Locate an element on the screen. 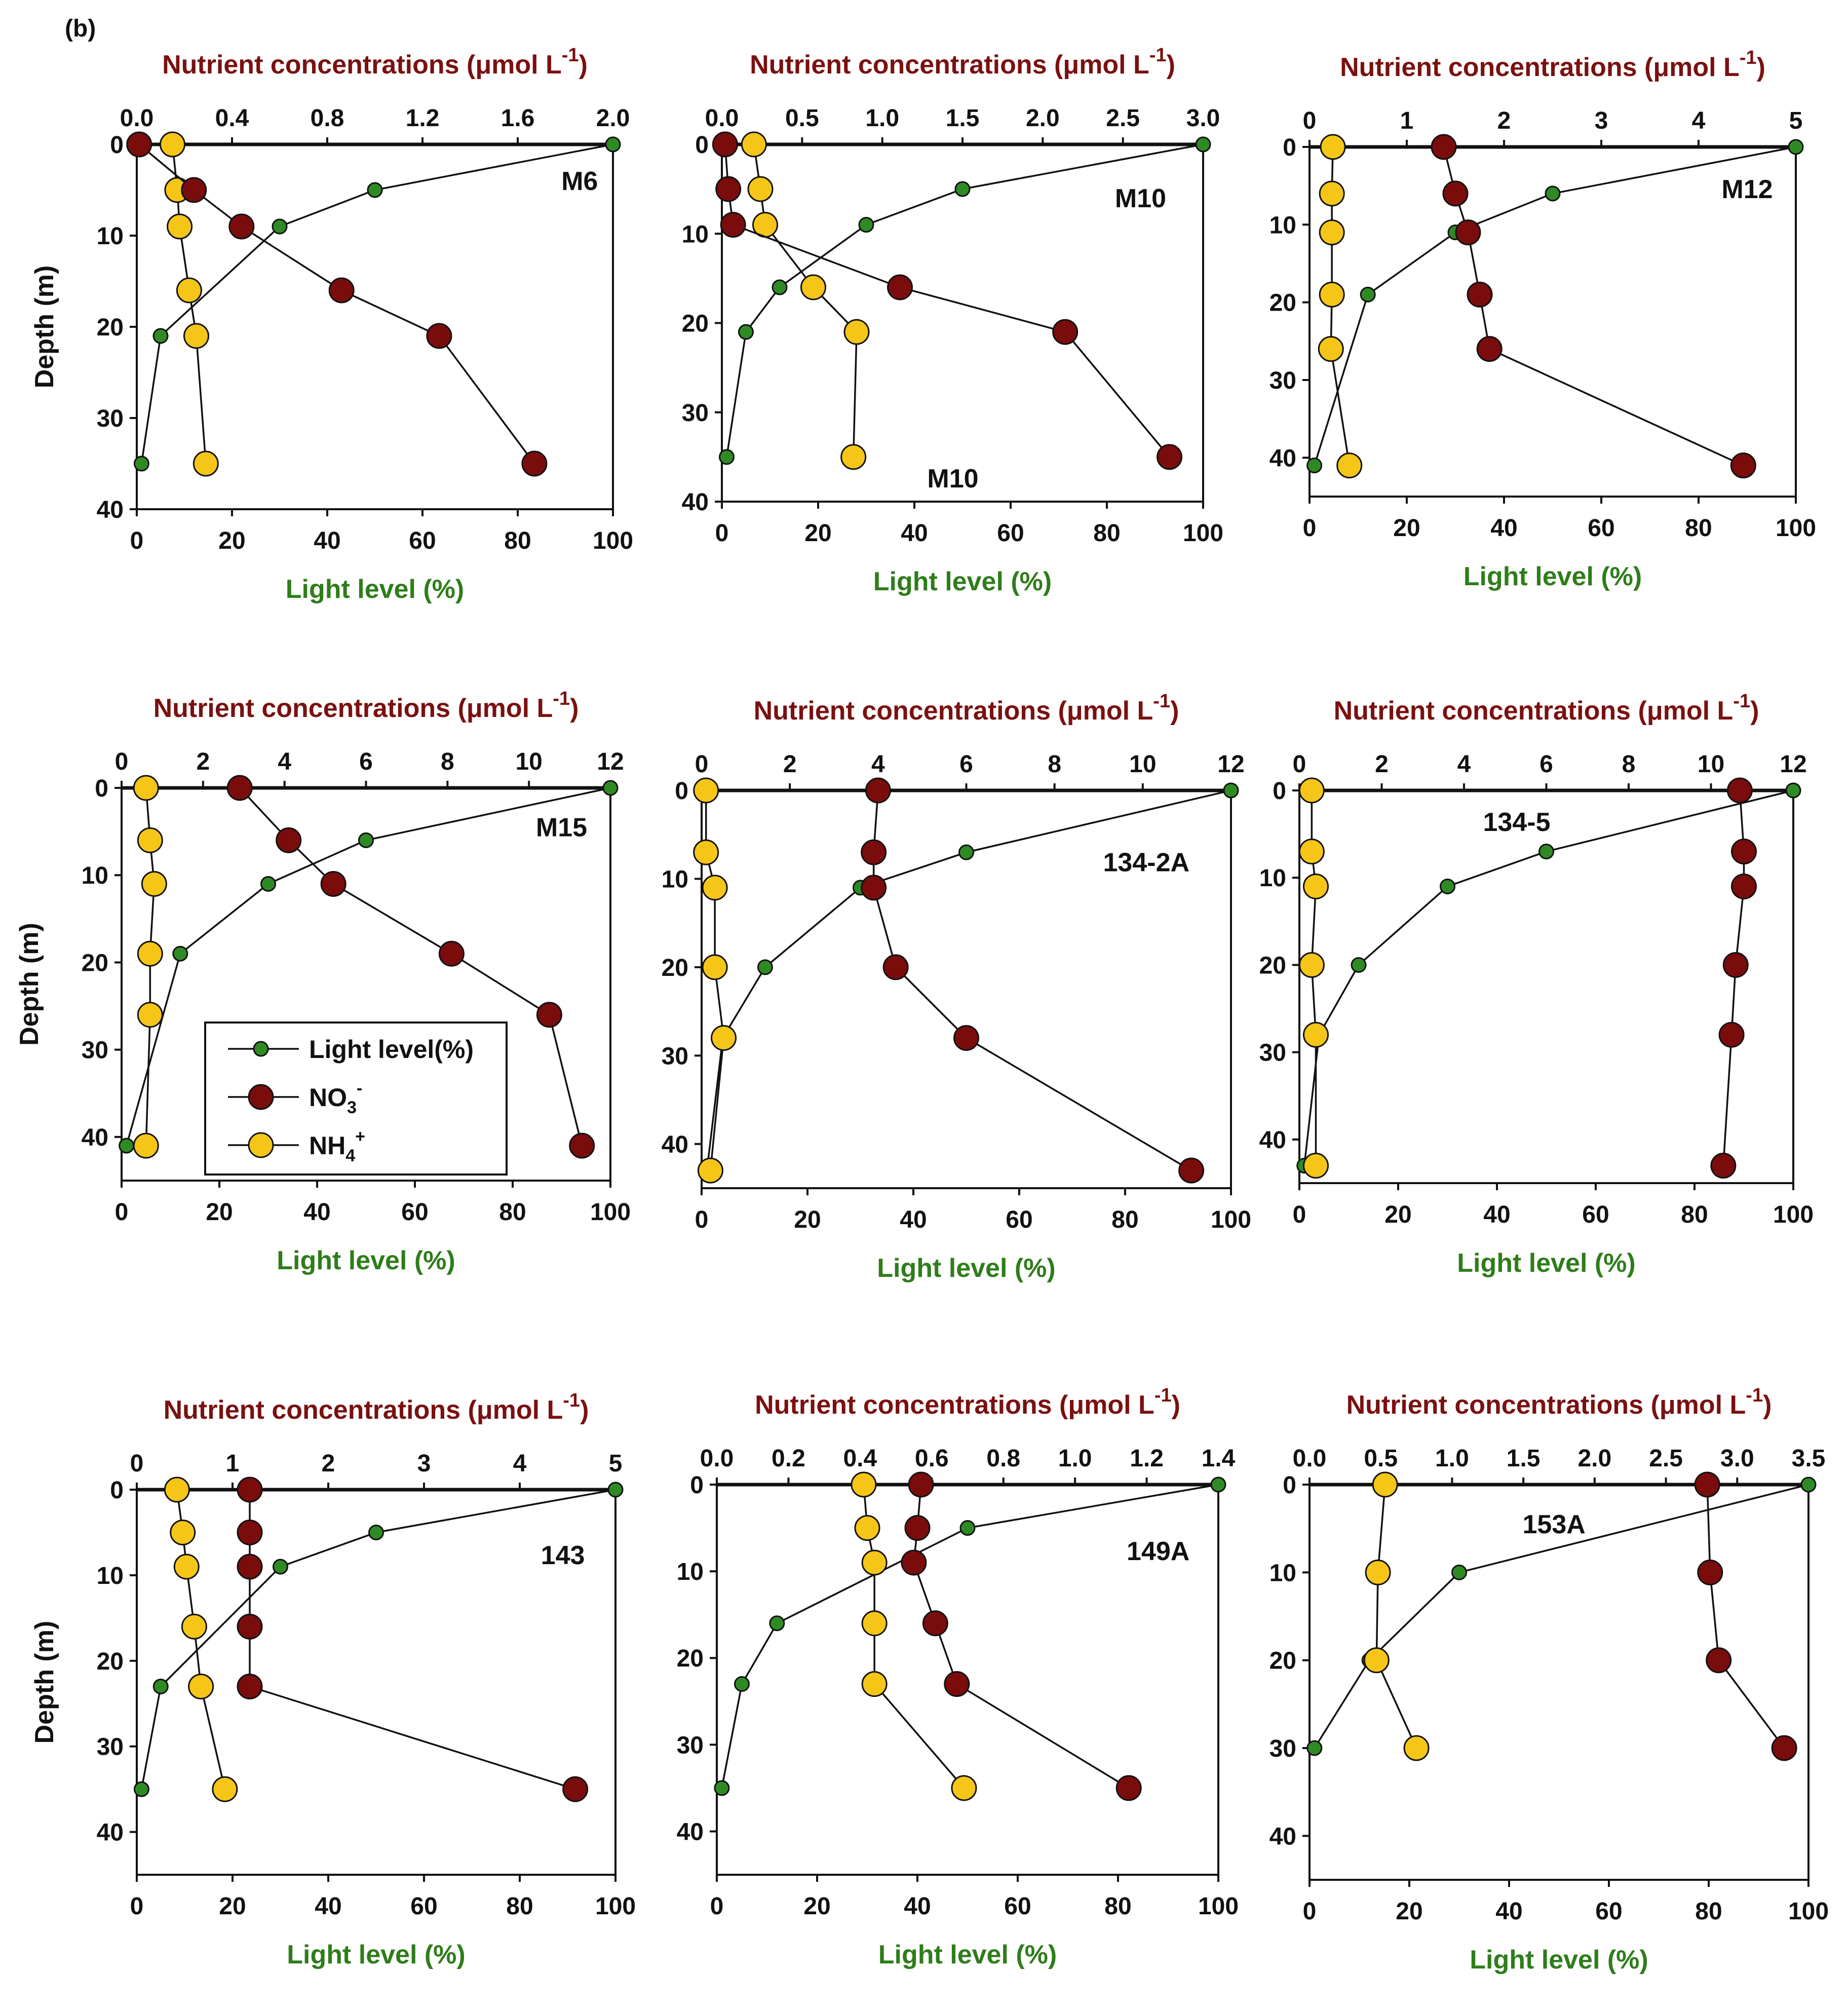 The height and width of the screenshot is (2007, 1848). nh4-line is located at coordinates (1396, 1616).